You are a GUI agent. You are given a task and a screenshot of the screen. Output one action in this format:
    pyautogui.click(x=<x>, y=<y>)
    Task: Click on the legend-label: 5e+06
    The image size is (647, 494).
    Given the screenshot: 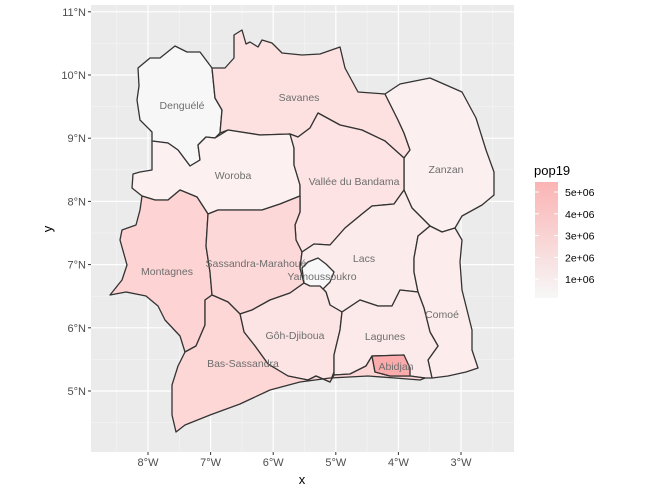 What is the action you would take?
    pyautogui.click(x=580, y=193)
    